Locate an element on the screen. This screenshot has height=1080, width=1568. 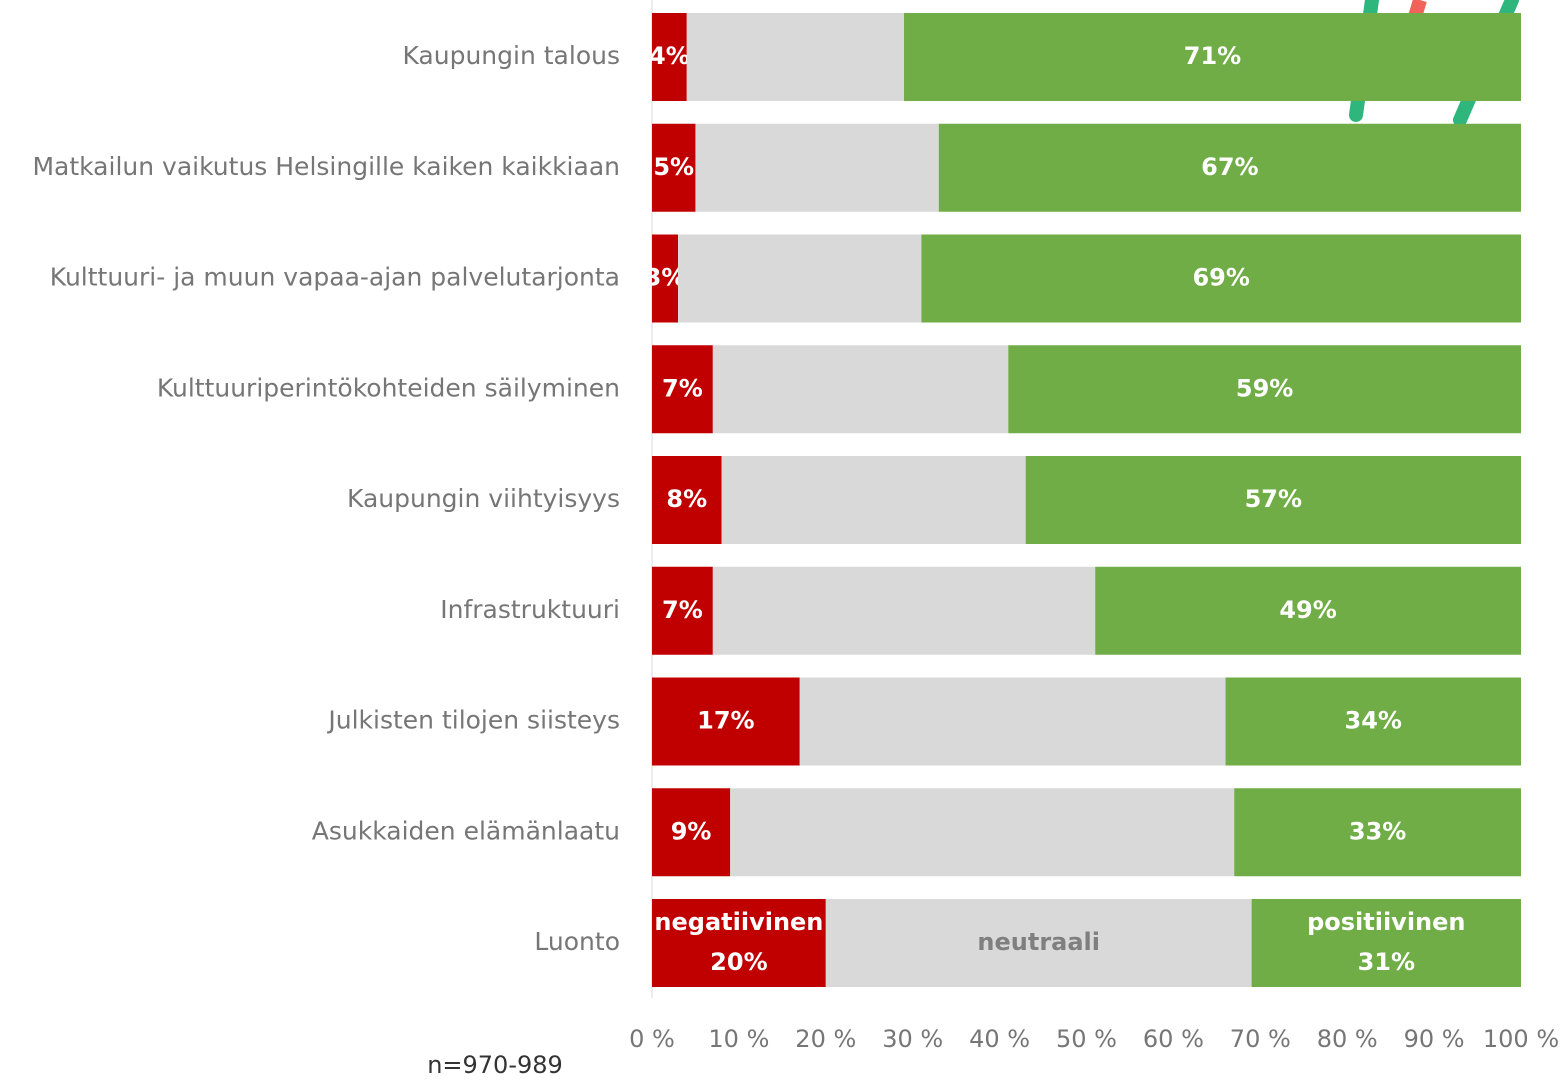
segment-name: neutraali is located at coordinates (1038, 942).